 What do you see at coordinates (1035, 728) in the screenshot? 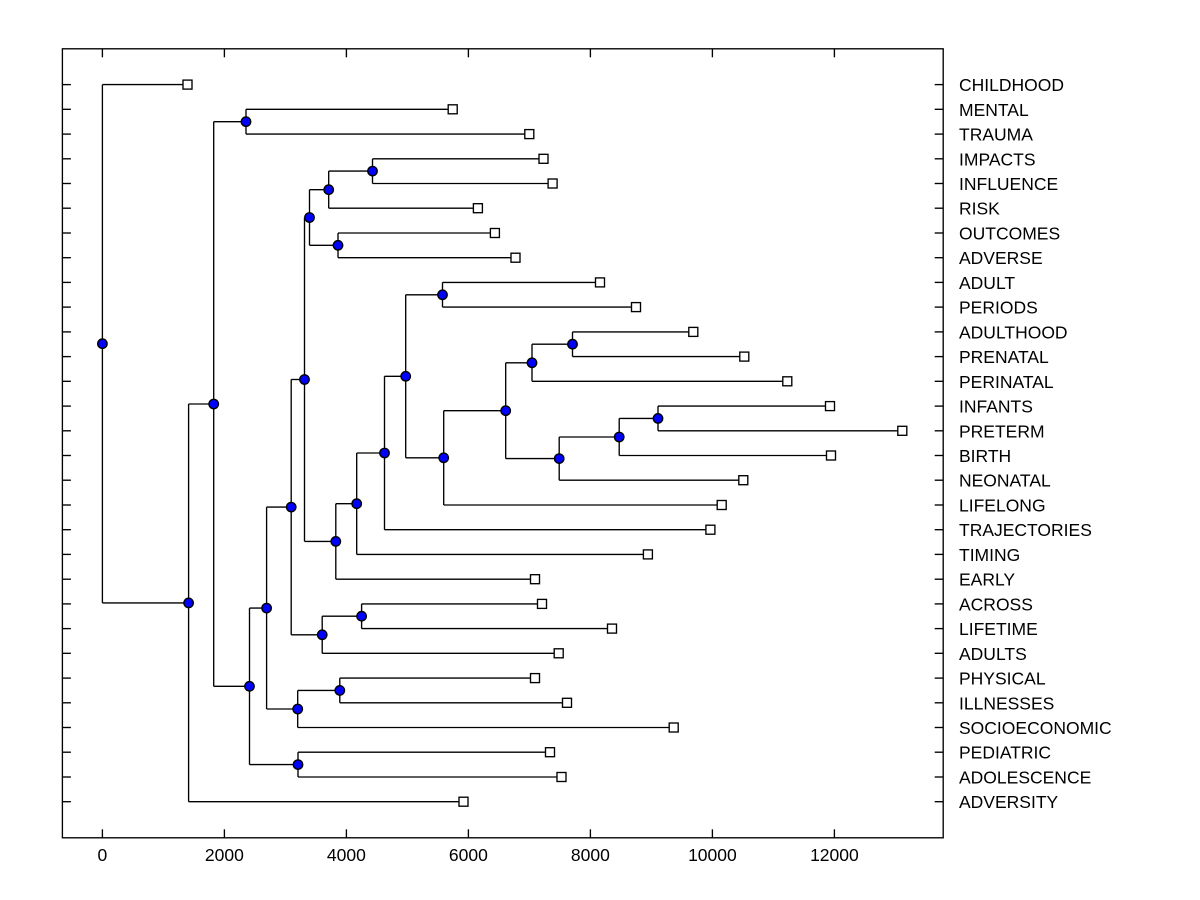
I see `svg-text: SOCIOECONOMIC` at bounding box center [1035, 728].